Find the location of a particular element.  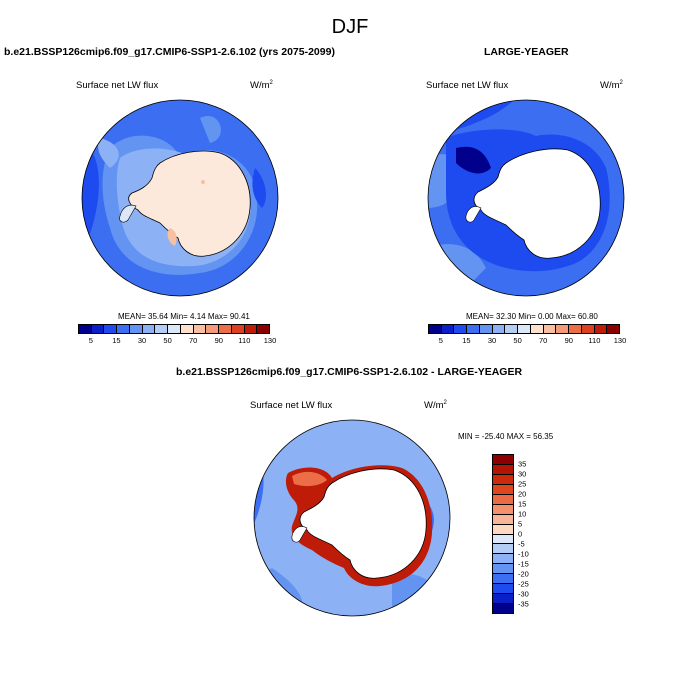

colorbar-diff-tick-label: -25 is located at coordinates (523, 584).